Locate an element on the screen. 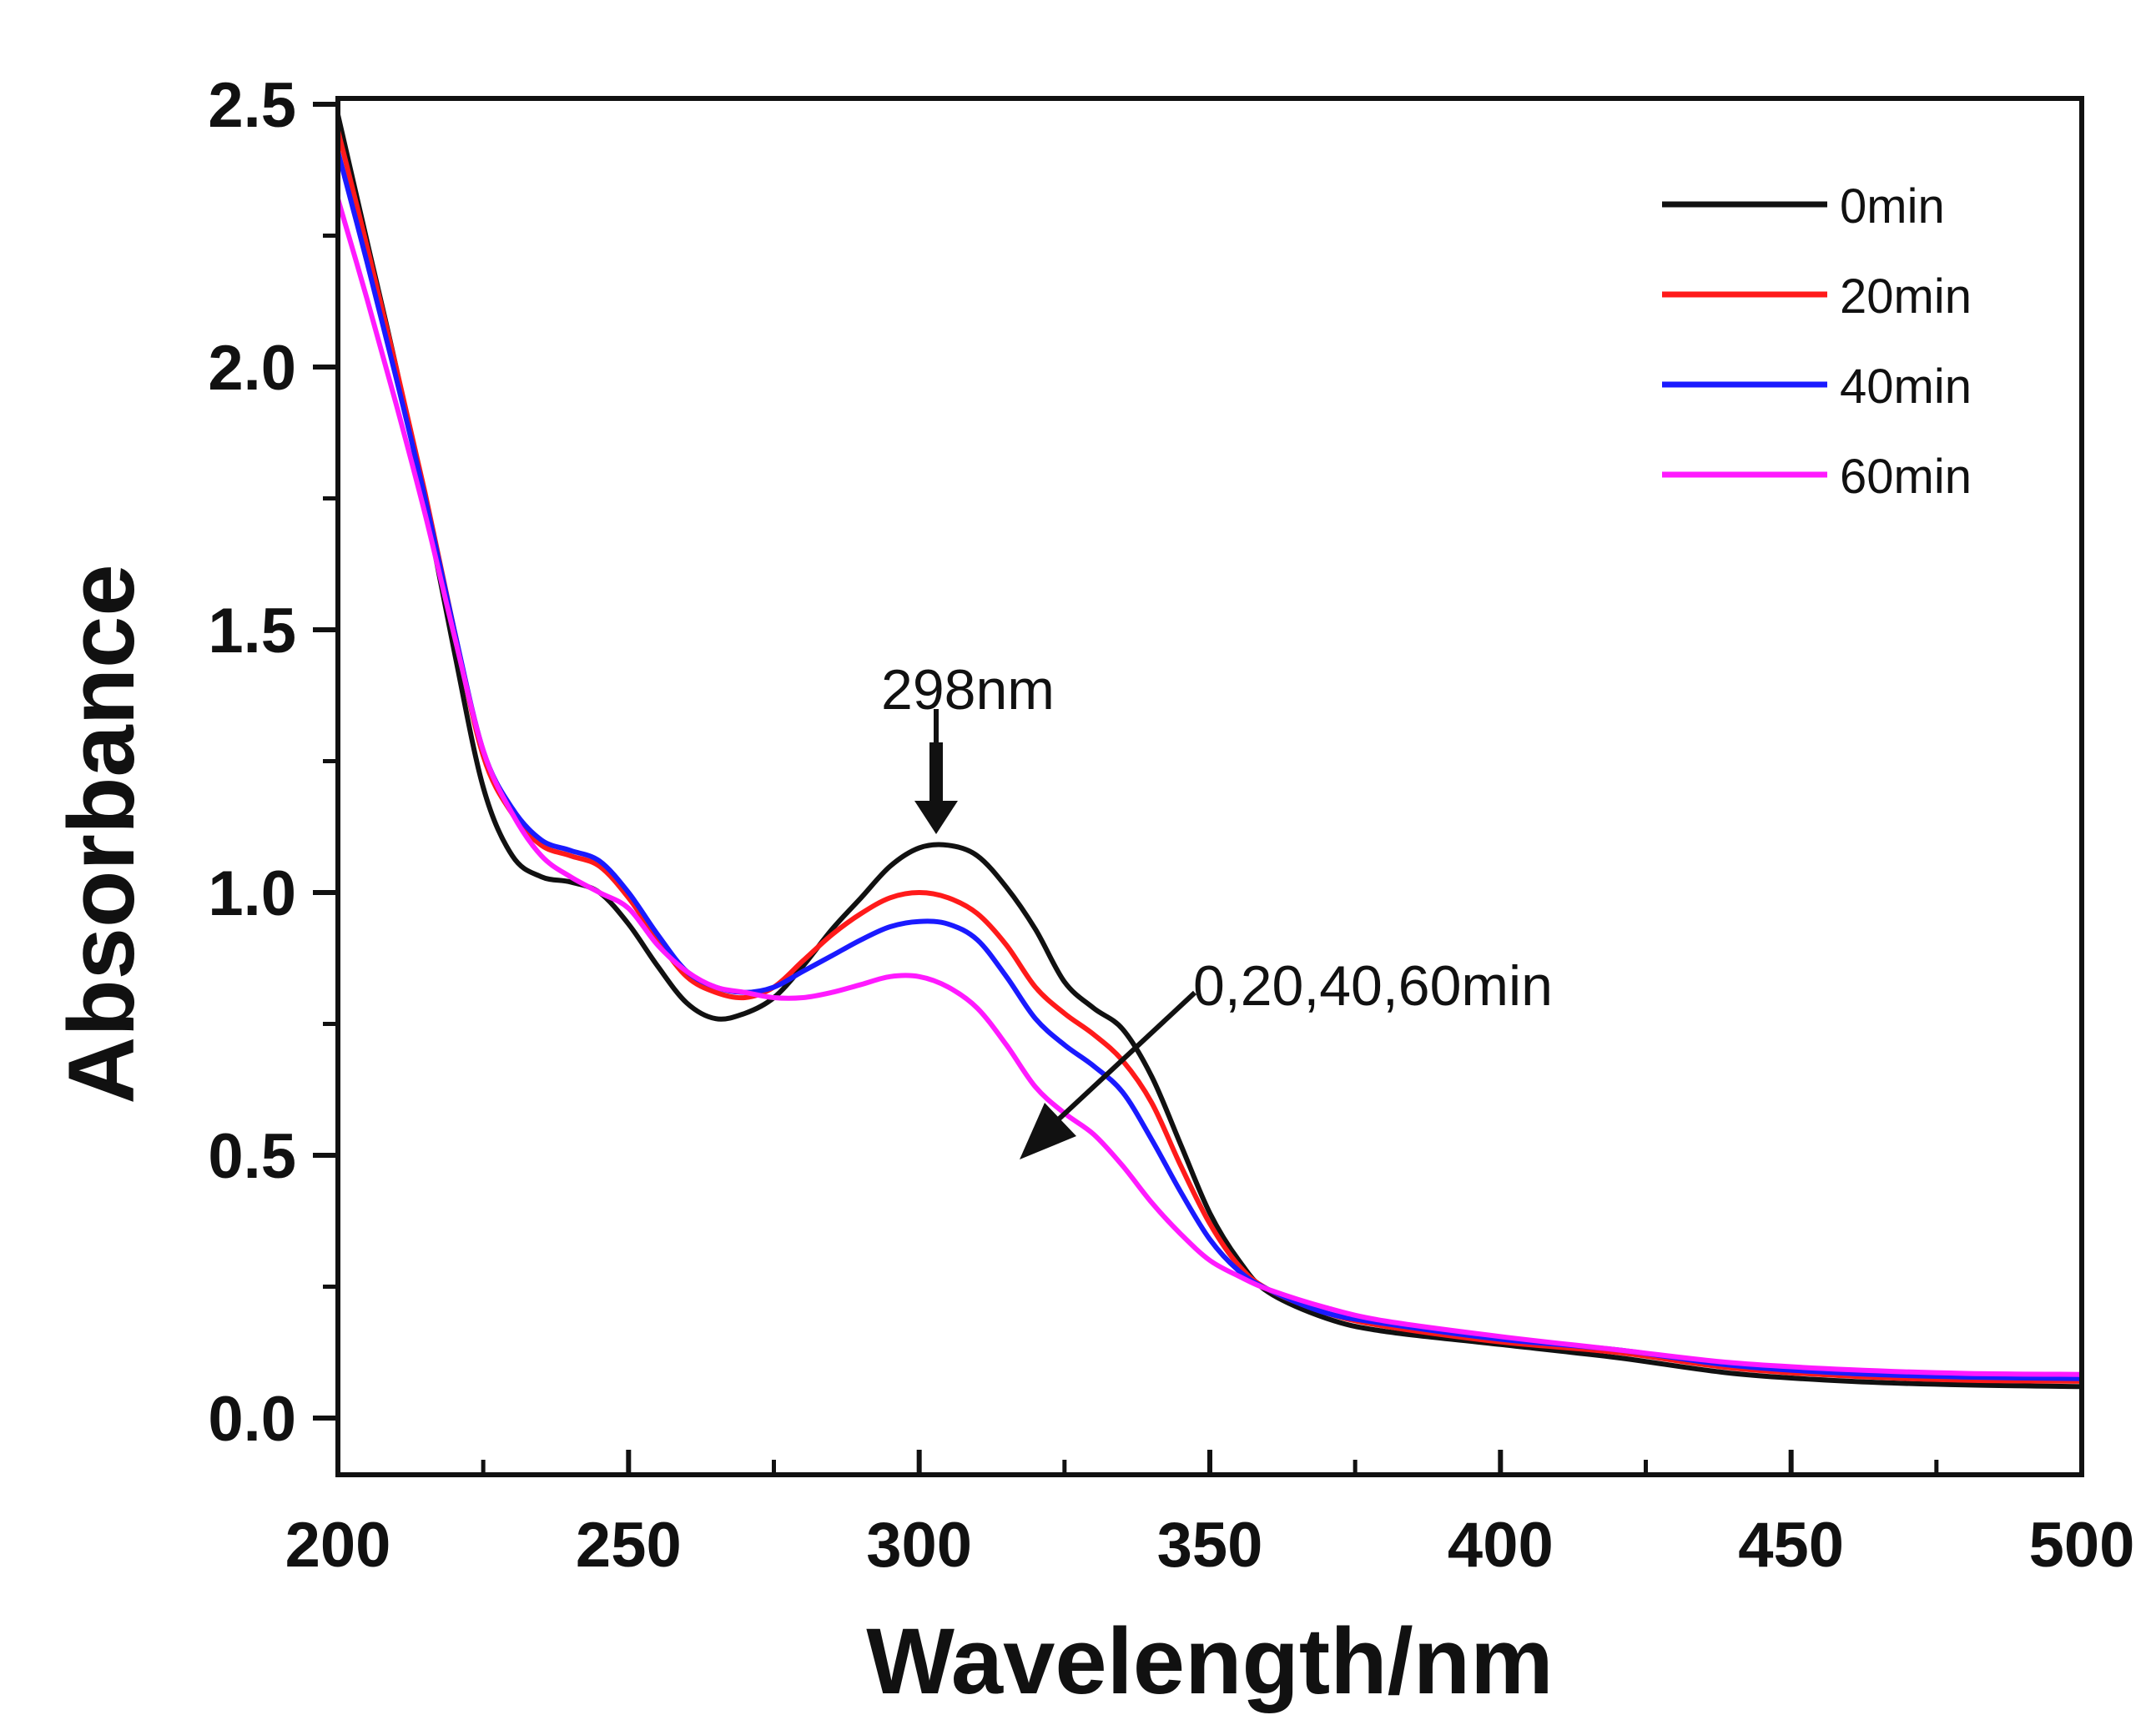  x-tick-label-350: 350 is located at coordinates (1210, 1545).